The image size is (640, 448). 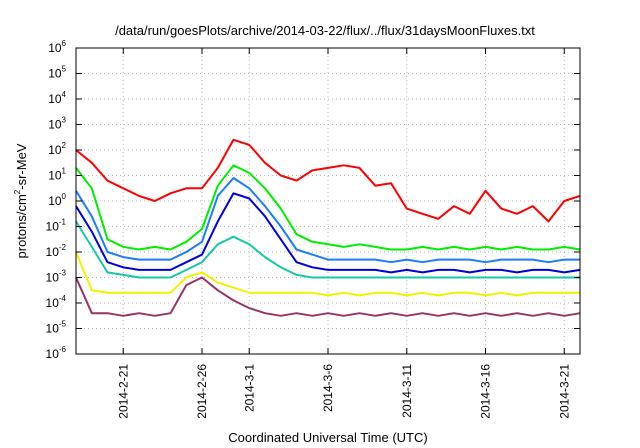 I want to click on y-tick-label: 10⁴, so click(x=57, y=98).